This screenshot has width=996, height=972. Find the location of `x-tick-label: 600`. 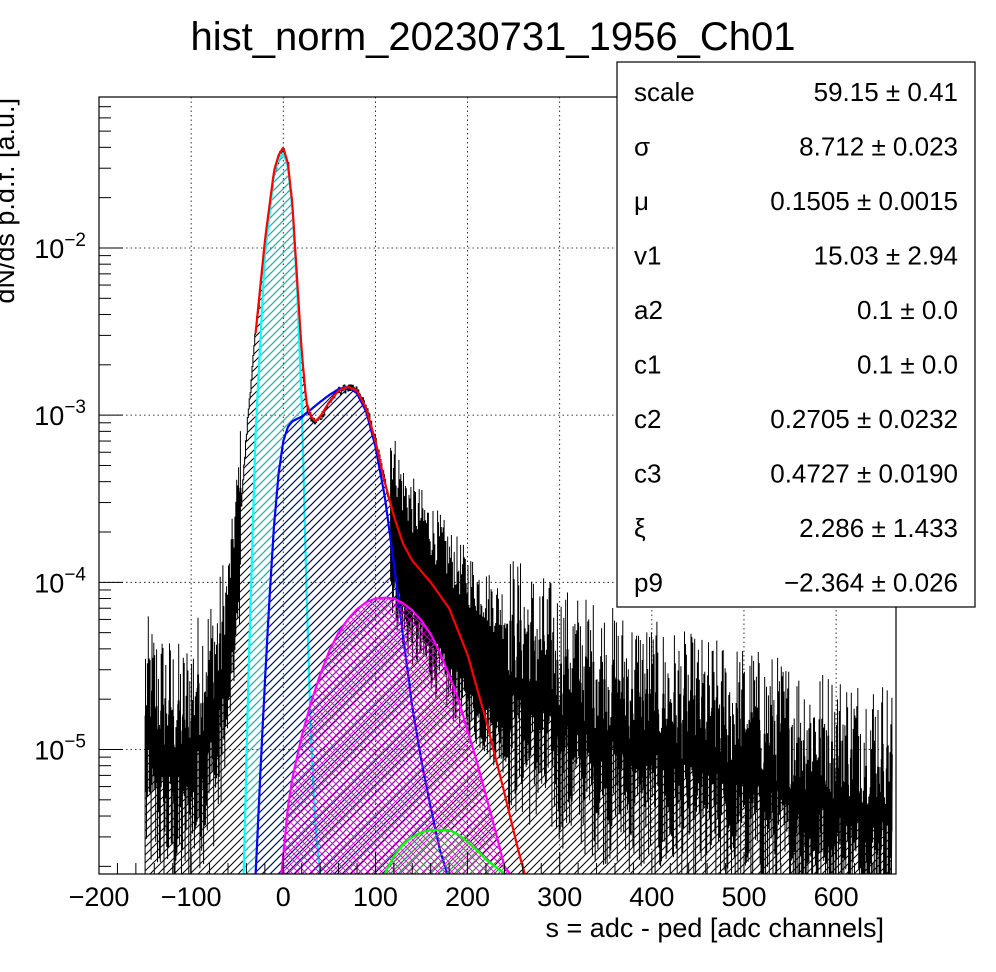

x-tick-label: 600 is located at coordinates (836, 897).